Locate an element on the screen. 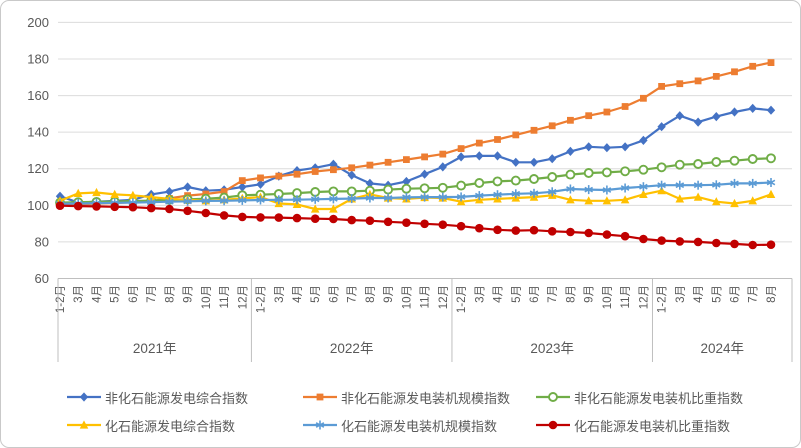  legend-item-fossil-composite: 化石能源发电综合指数 is located at coordinates (151, 425).